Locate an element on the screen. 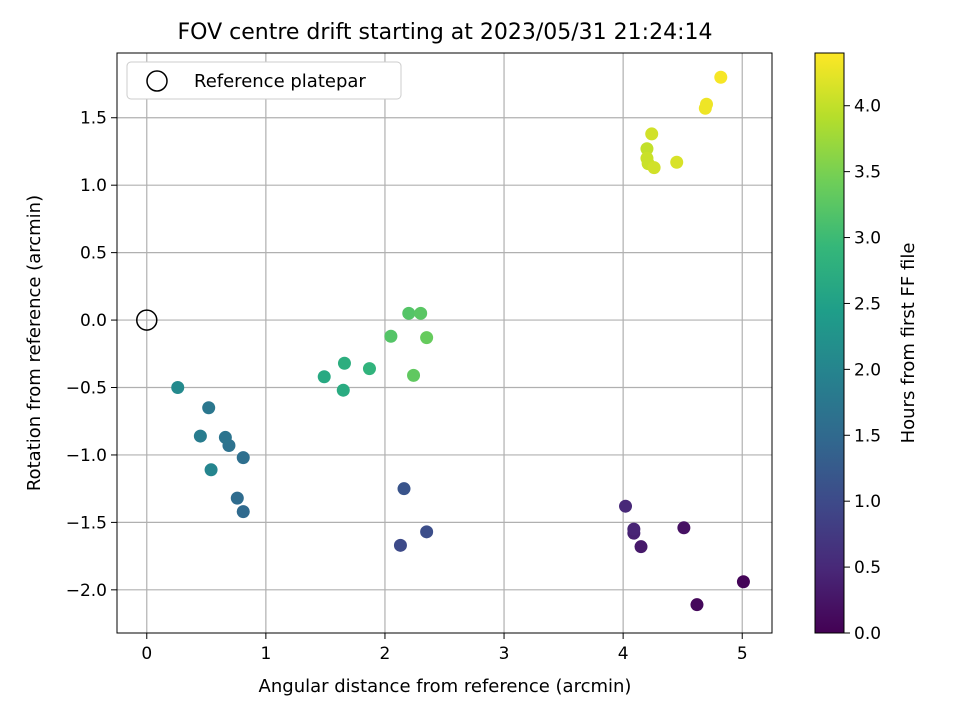  x-tick-label: 1 is located at coordinates (265, 654).